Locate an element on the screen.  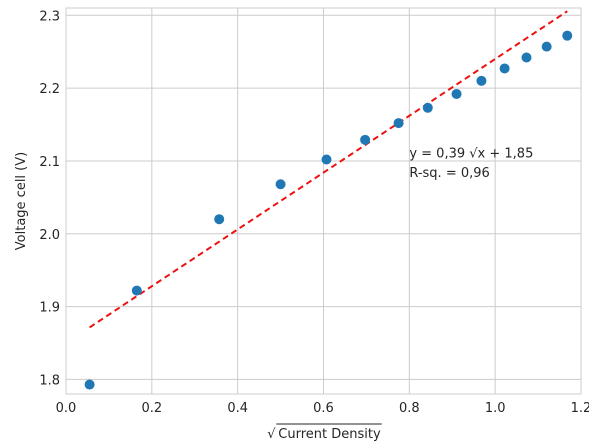
x-tick-label: 1.2 is located at coordinates (580, 408).